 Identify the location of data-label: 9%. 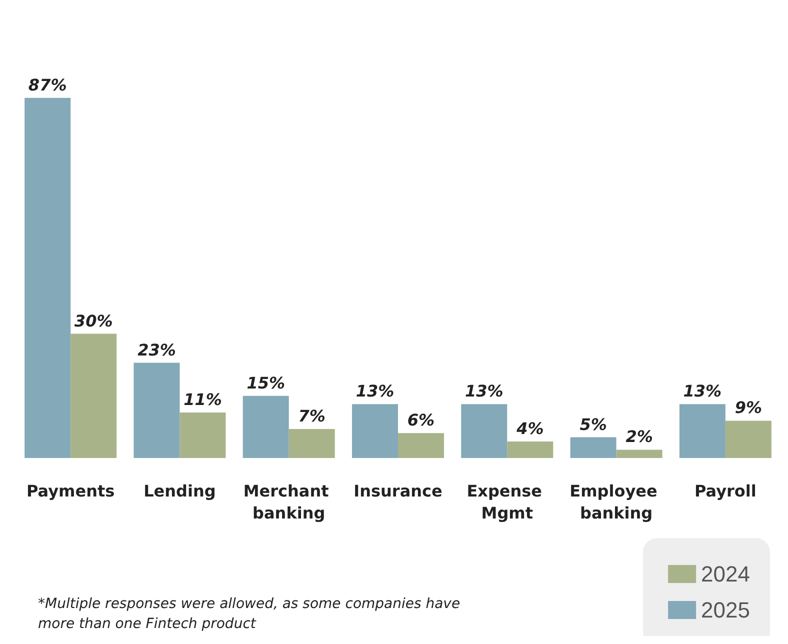
(748, 408).